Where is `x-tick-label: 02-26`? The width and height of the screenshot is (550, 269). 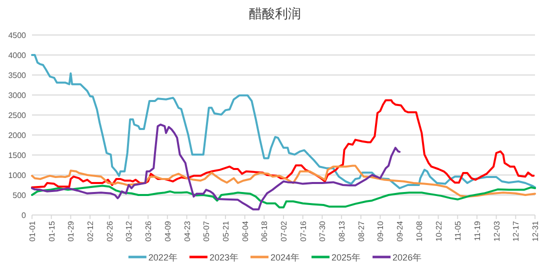 x-tick-label: 02-26 is located at coordinates (109, 231).